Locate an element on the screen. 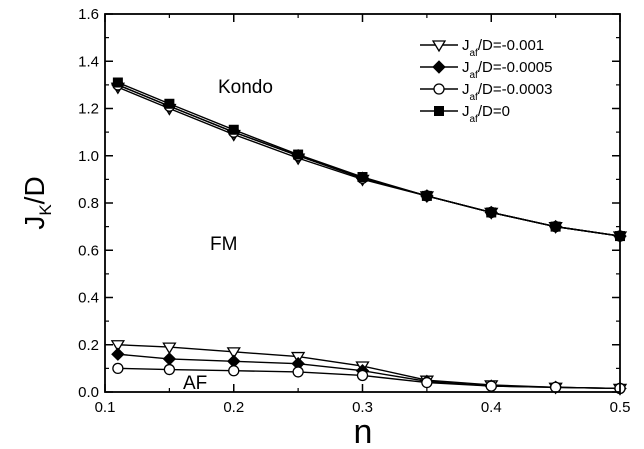 The width and height of the screenshot is (644, 449). x-tick-label: 0.3 is located at coordinates (362, 407).